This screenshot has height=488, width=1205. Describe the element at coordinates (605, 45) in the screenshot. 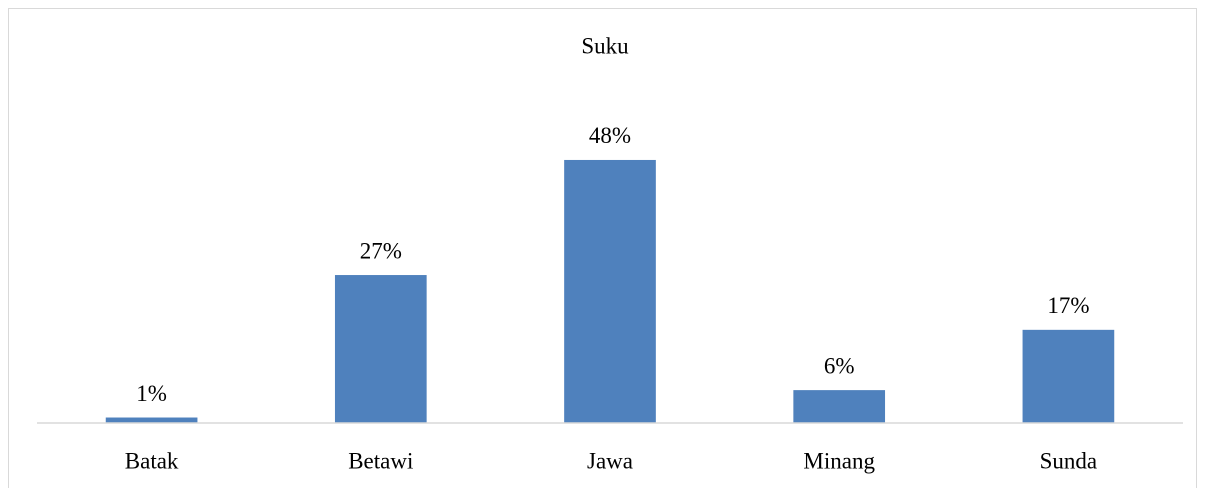

I see `chart-title: Suku` at that location.